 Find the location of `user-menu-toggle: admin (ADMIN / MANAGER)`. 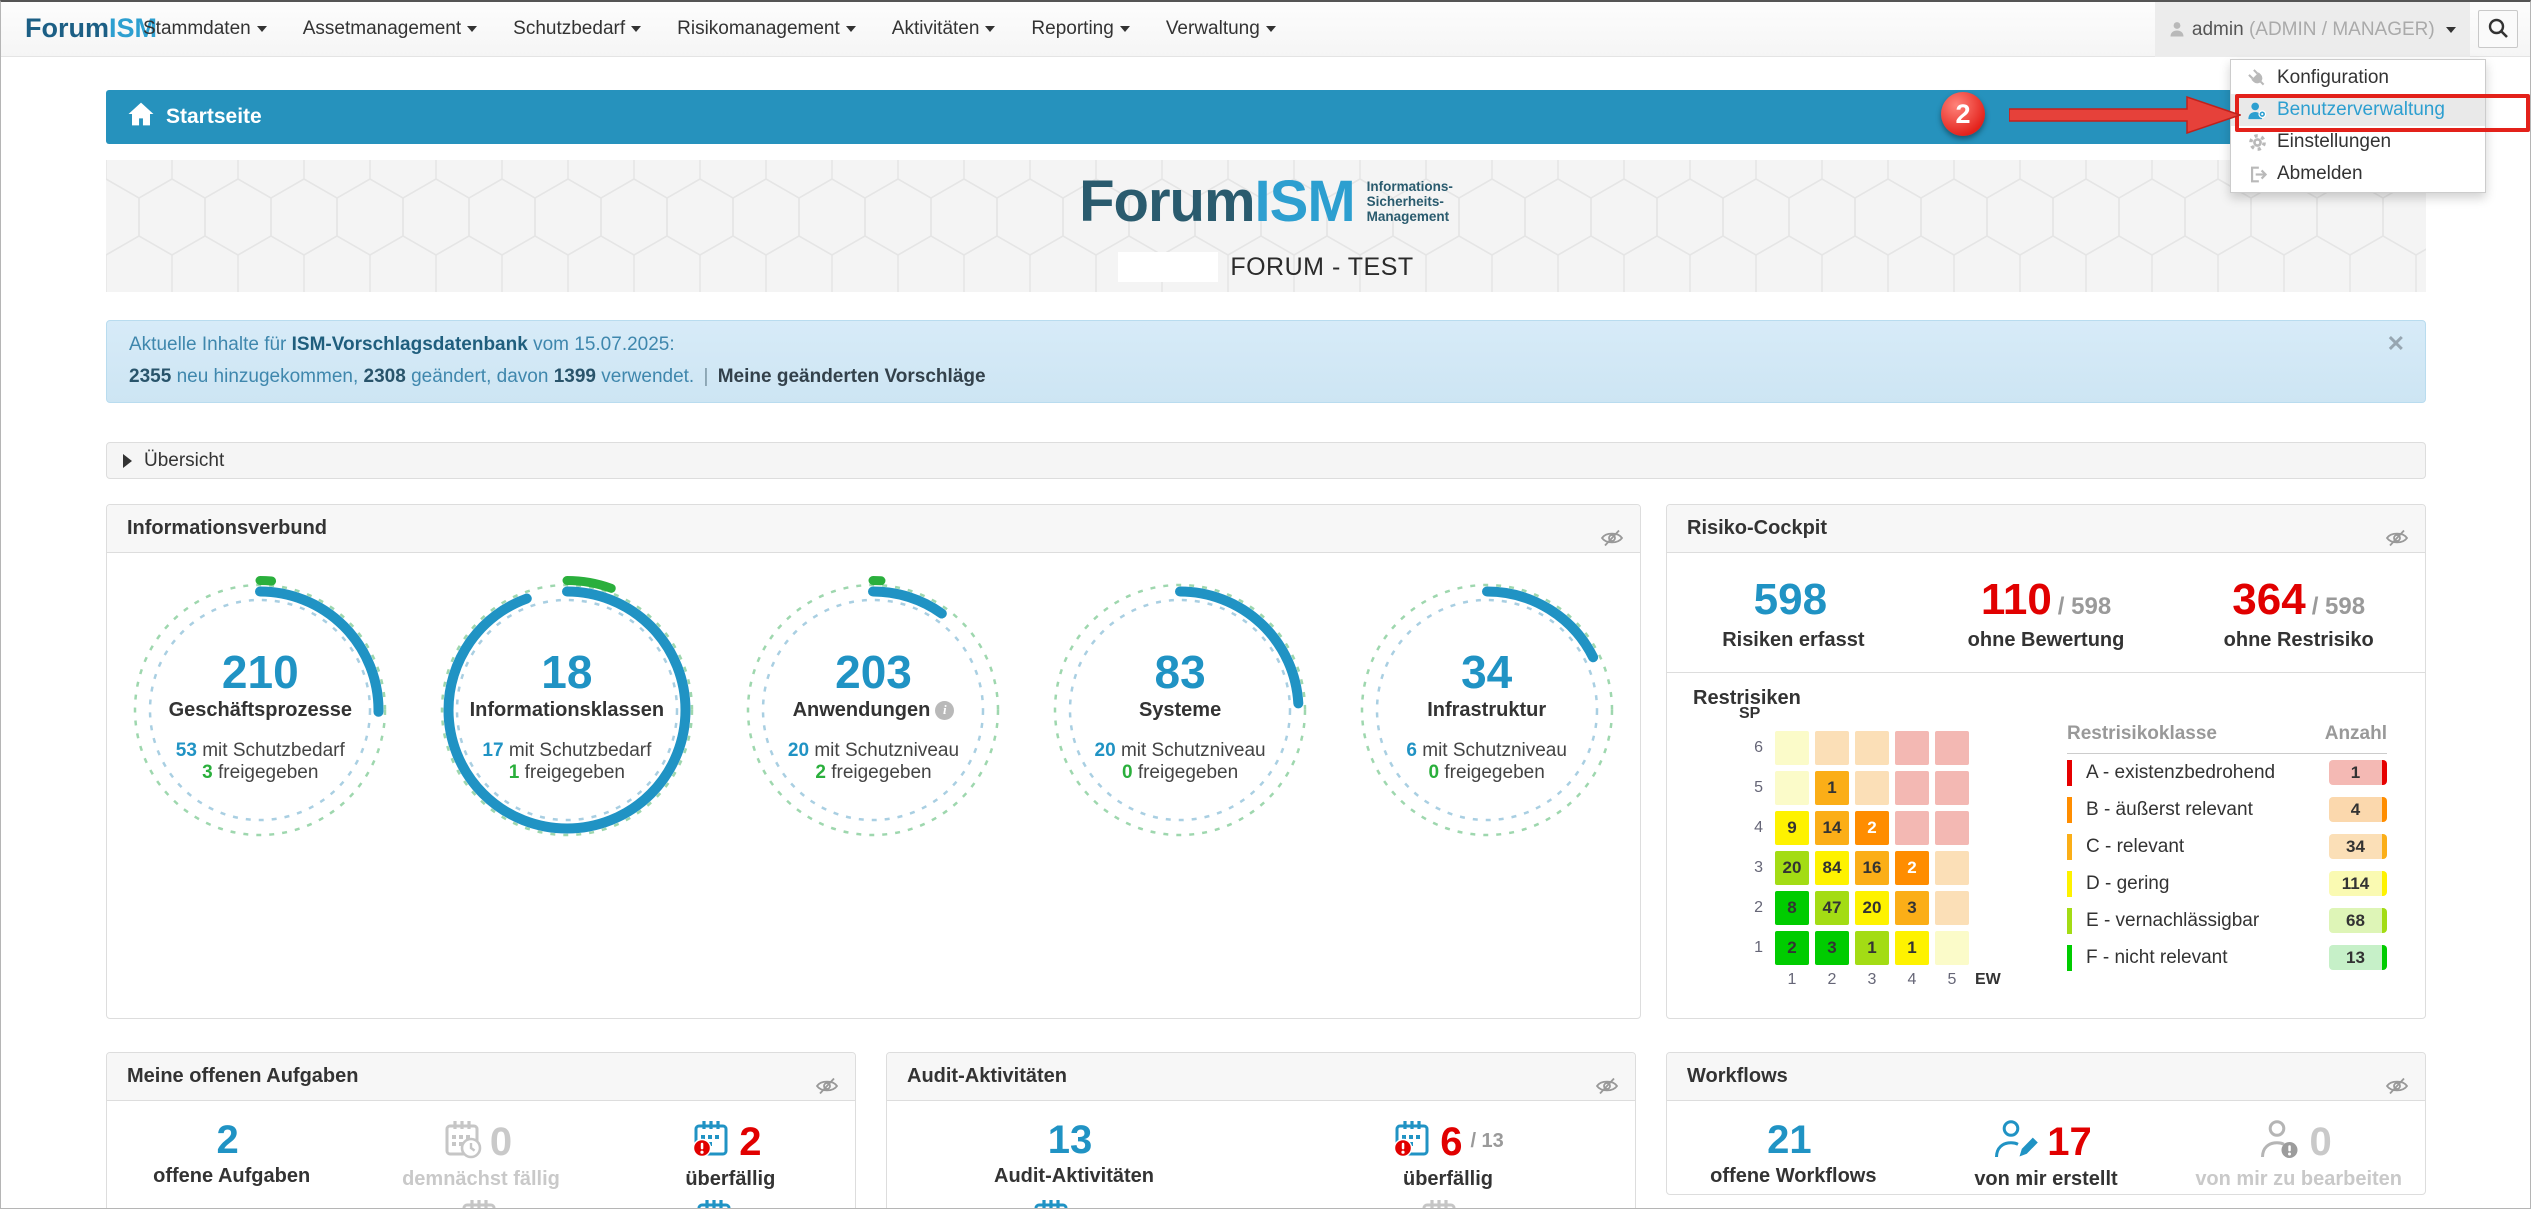

user-menu-toggle: admin (ADMIN / MANAGER) is located at coordinates (2312, 29).